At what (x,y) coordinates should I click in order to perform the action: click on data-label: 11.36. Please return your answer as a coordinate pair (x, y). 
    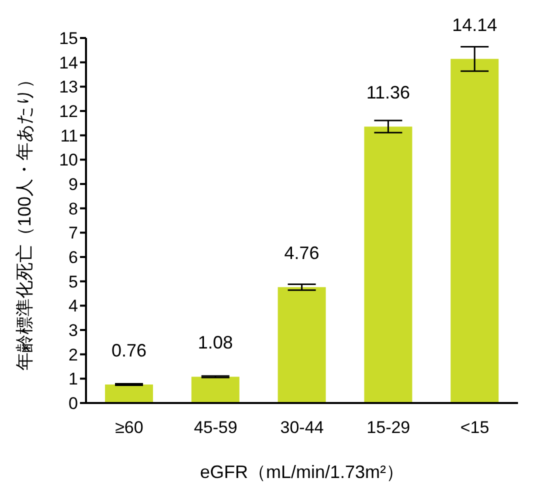
    Looking at the image, I should click on (388, 92).